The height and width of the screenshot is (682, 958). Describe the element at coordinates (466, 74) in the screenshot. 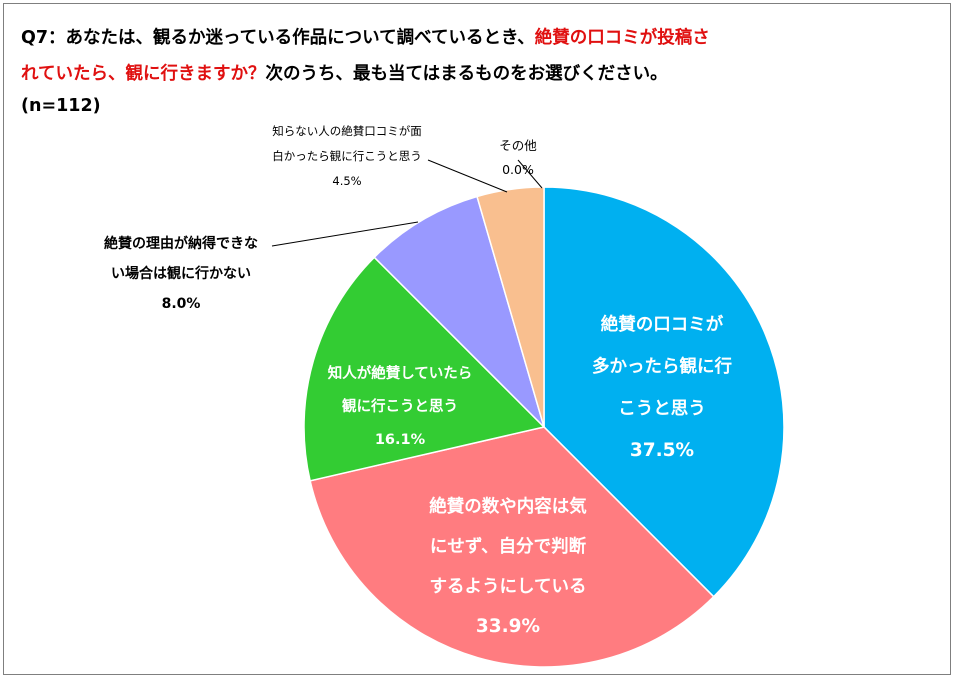

I see `question-text-black-2: 次のうち、最も当てはまるものをお選びください。` at that location.